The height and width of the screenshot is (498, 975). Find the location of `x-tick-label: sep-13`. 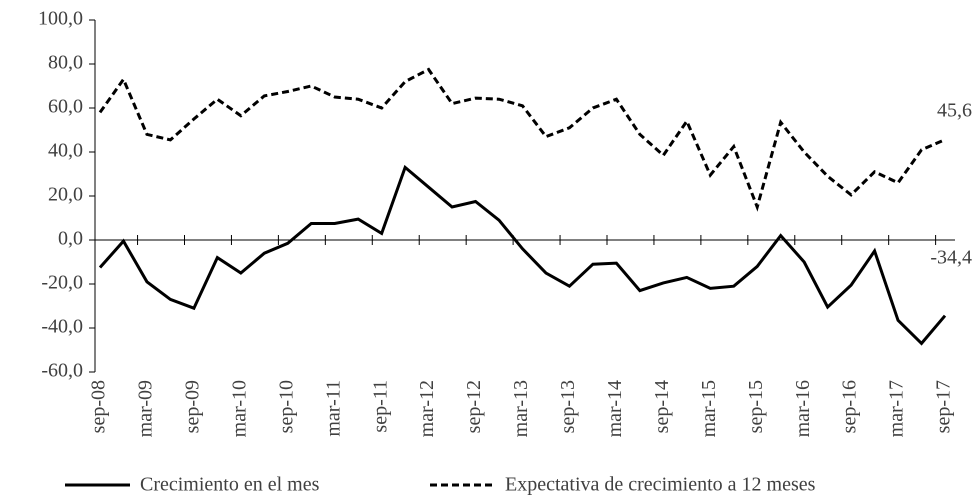

x-tick-label: sep-13 is located at coordinates (568, 406).